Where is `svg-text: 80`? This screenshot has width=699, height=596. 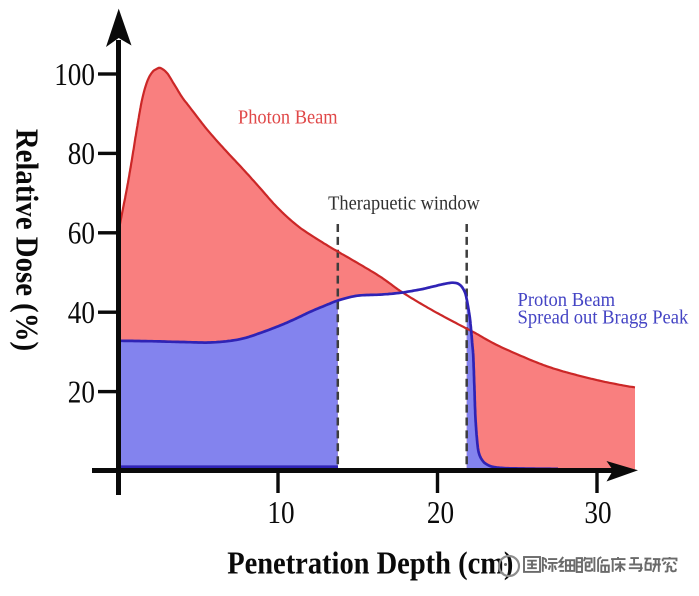
svg-text: 80 is located at coordinates (81, 154).